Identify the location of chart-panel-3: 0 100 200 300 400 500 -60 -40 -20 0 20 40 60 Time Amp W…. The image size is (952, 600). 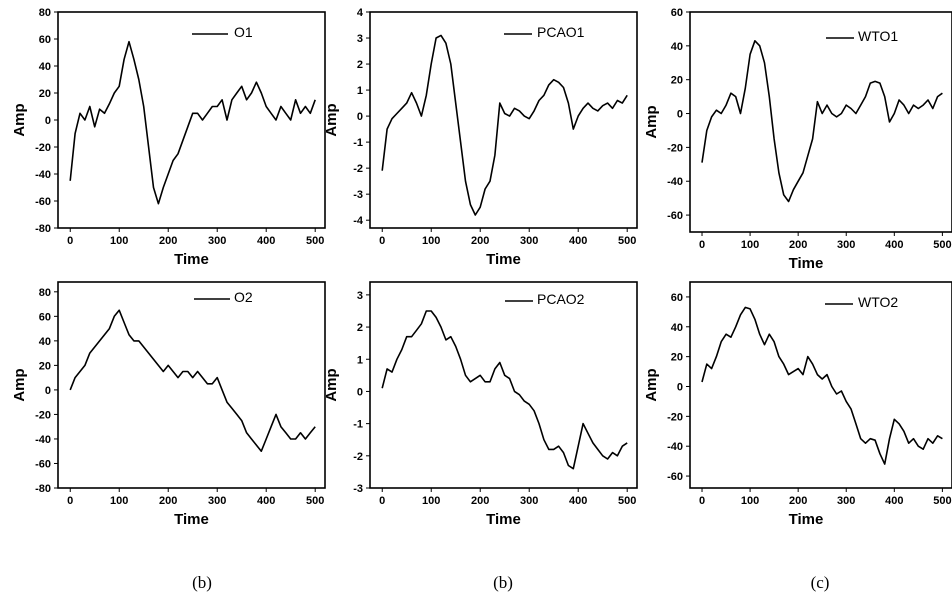
(797, 139).